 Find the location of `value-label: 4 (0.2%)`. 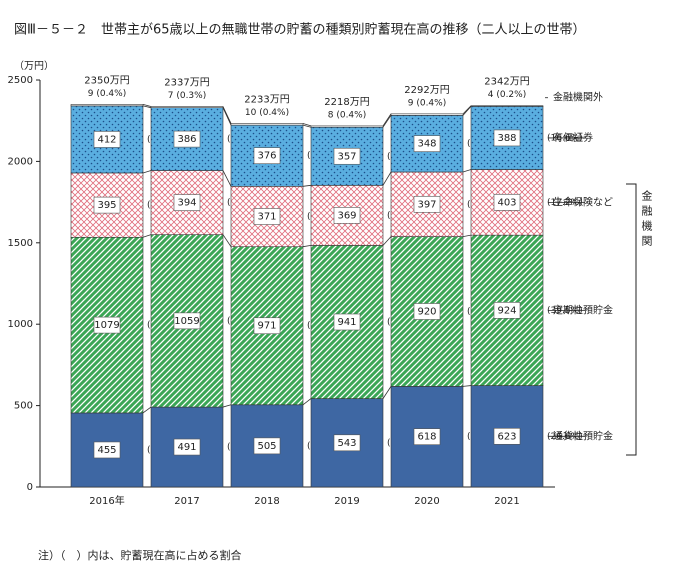

value-label: 4 (0.2%) is located at coordinates (507, 95).